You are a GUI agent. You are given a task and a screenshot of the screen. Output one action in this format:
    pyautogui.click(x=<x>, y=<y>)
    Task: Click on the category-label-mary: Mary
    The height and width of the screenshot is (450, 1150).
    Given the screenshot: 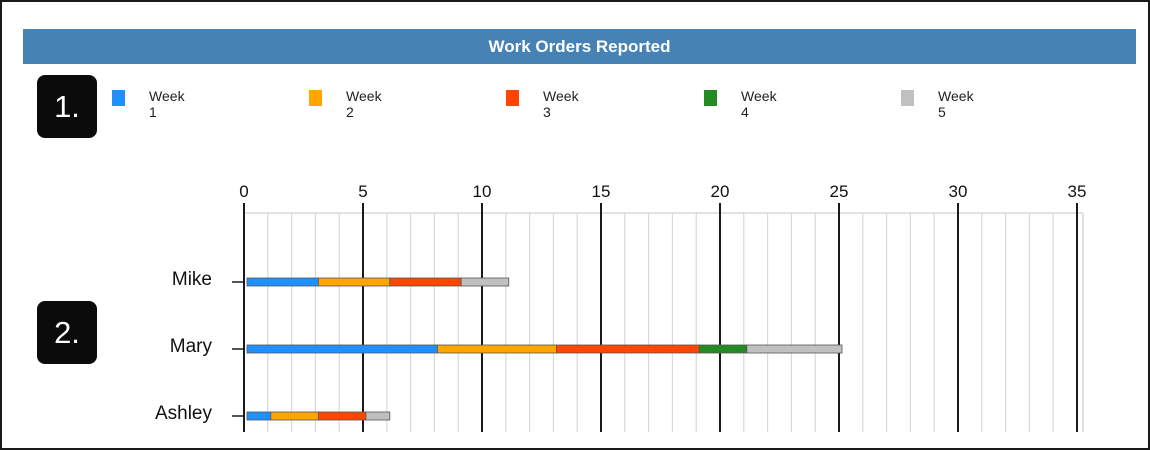 What is the action you would take?
    pyautogui.click(x=191, y=346)
    